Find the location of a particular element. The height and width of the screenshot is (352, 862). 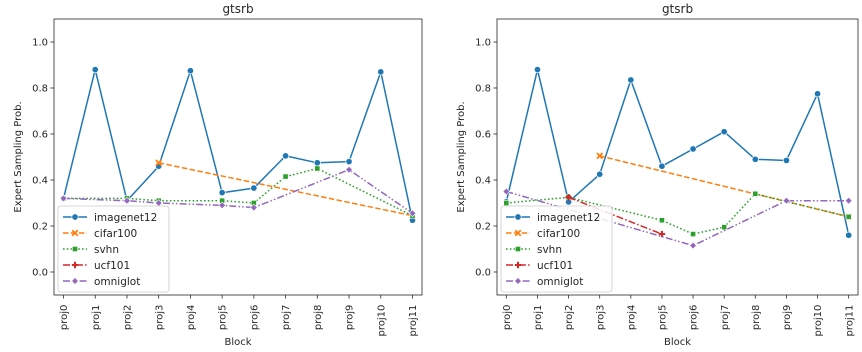

y-tick-label: 0.2 is located at coordinates (40, 227).